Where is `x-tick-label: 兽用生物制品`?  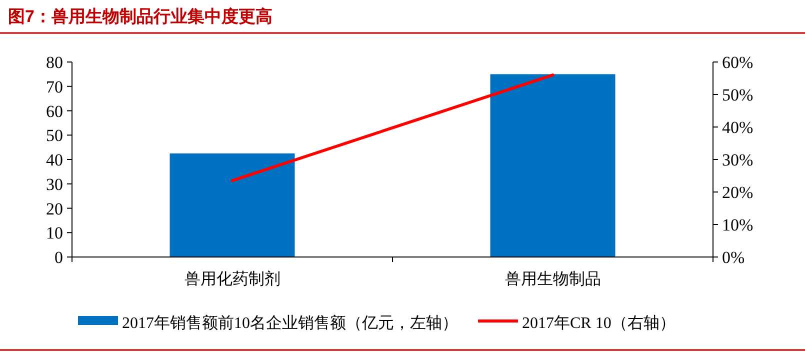 x-tick-label: 兽用生物制品 is located at coordinates (552, 279).